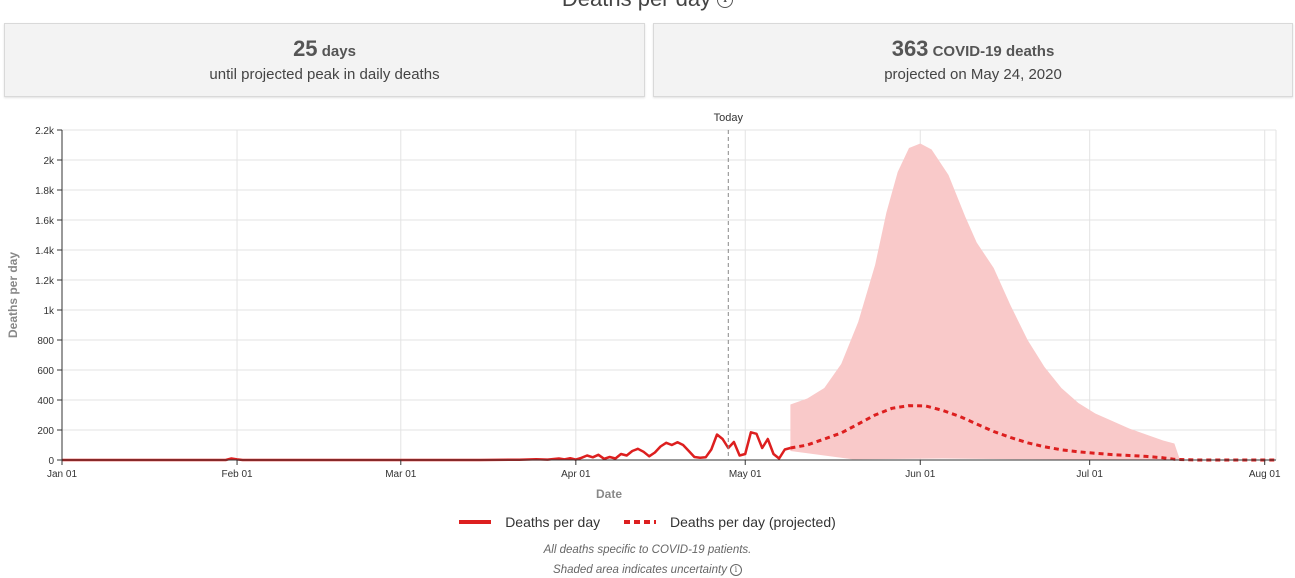 This screenshot has width=1295, height=578. I want to click on x-tick-label: Apr 01, so click(576, 474).